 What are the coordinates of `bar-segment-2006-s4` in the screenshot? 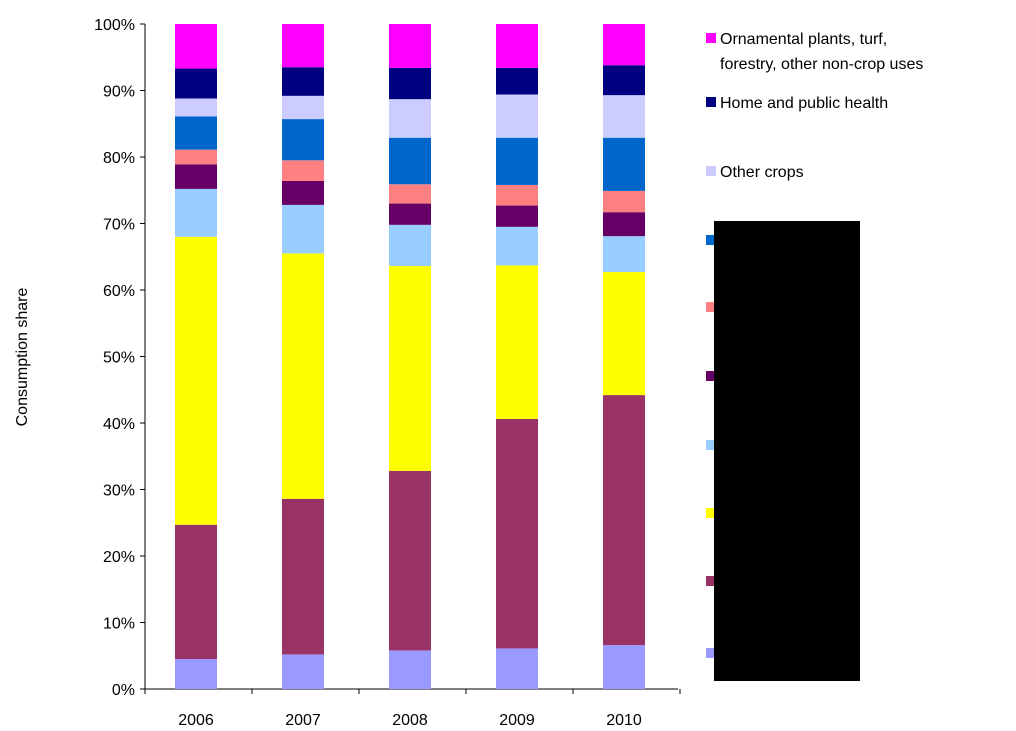 It's located at (196, 176).